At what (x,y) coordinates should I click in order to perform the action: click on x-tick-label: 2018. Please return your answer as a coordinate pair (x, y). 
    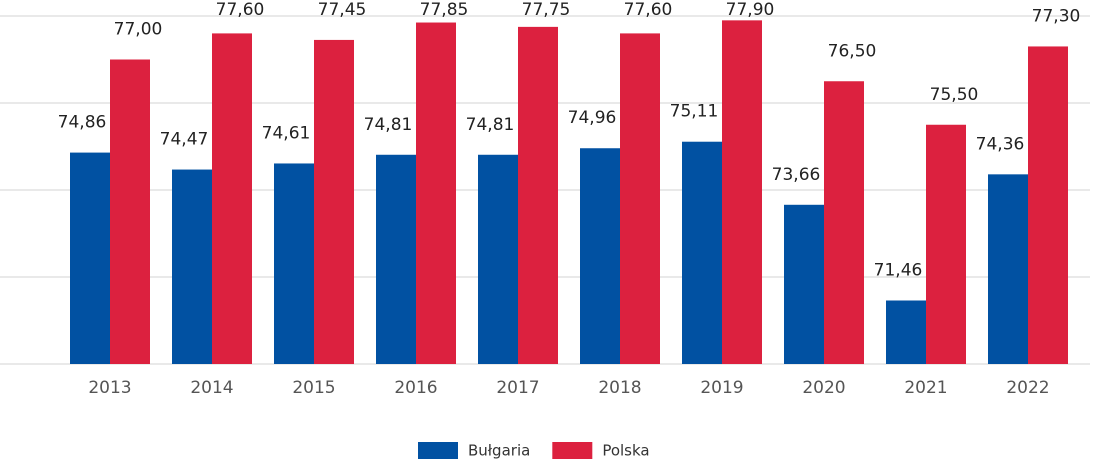
    Looking at the image, I should click on (619, 388).